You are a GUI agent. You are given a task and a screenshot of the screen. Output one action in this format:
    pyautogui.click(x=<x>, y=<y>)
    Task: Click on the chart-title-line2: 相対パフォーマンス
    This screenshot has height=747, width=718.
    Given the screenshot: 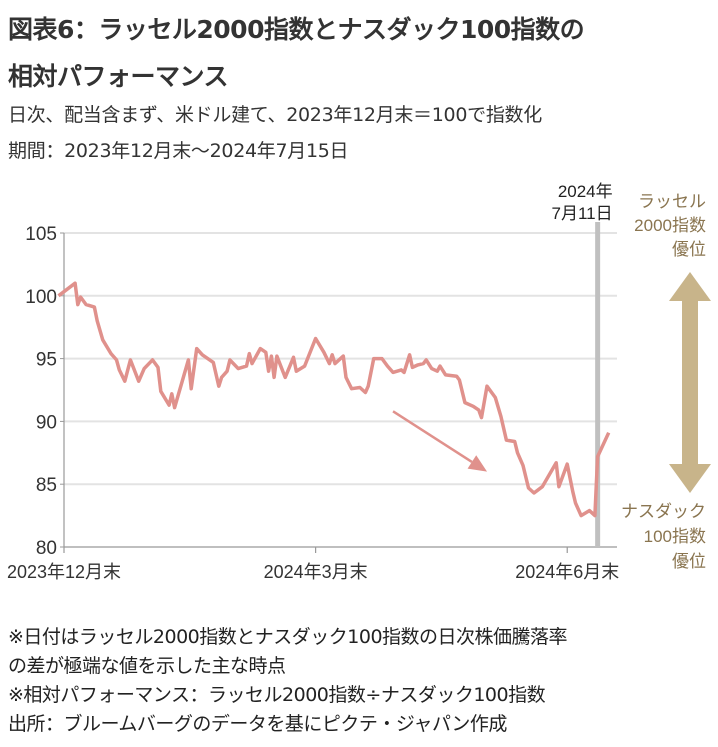 What is the action you would take?
    pyautogui.click(x=118, y=76)
    